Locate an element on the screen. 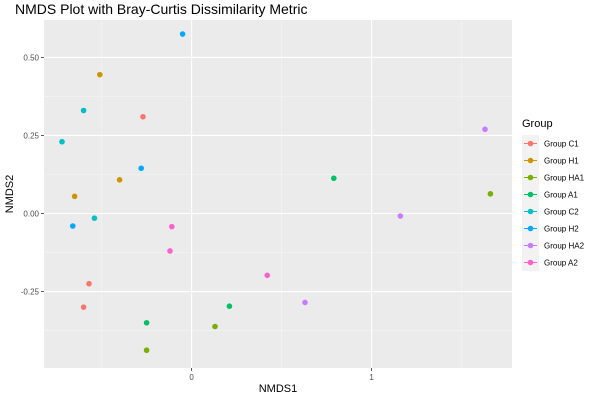 Image resolution: width=600 pixels, height=400 pixels. legend-label-group-ha2: Group HA2 is located at coordinates (564, 246).